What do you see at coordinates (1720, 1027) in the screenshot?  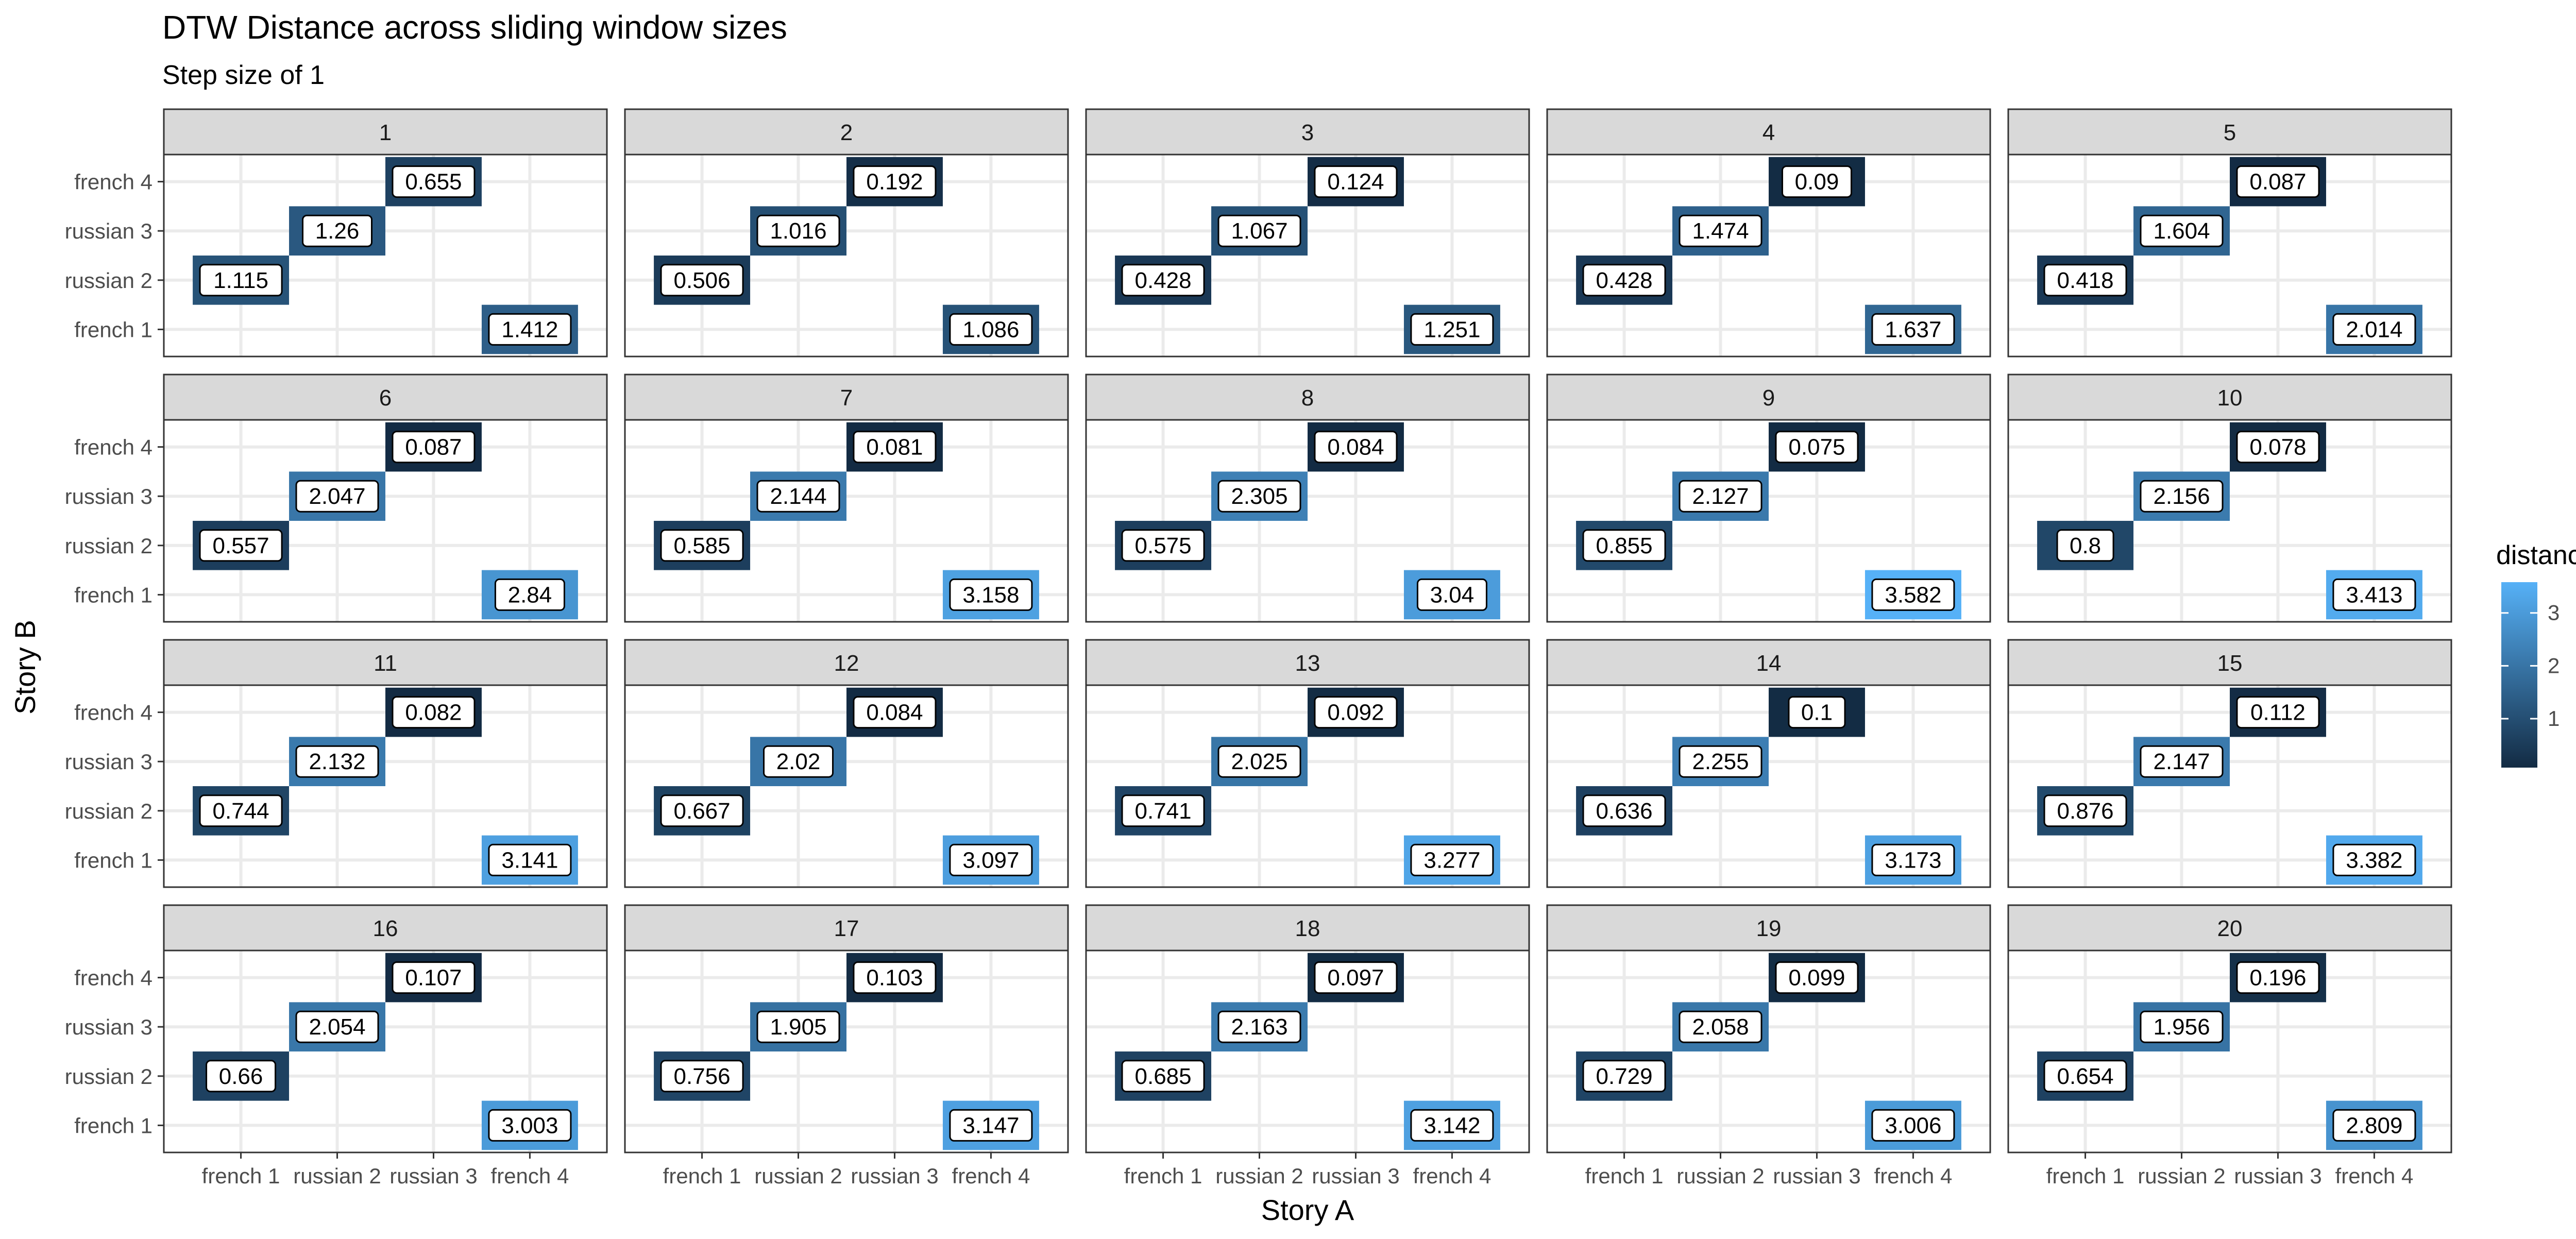 I see `tile-value-label: 2.058` at bounding box center [1720, 1027].